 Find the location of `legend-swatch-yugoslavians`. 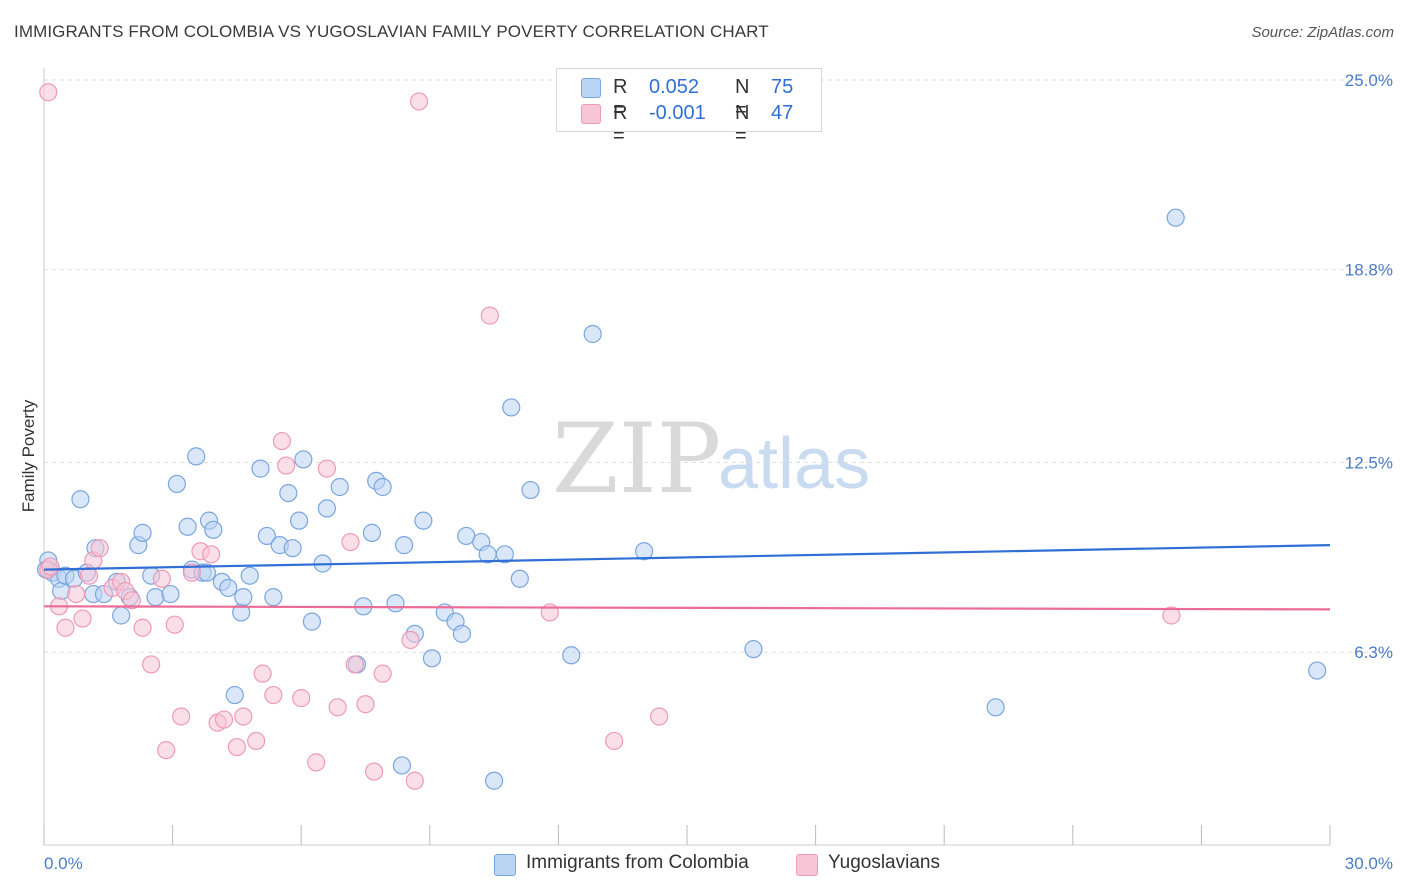

legend-swatch-yugoslavians is located at coordinates (591, 114).